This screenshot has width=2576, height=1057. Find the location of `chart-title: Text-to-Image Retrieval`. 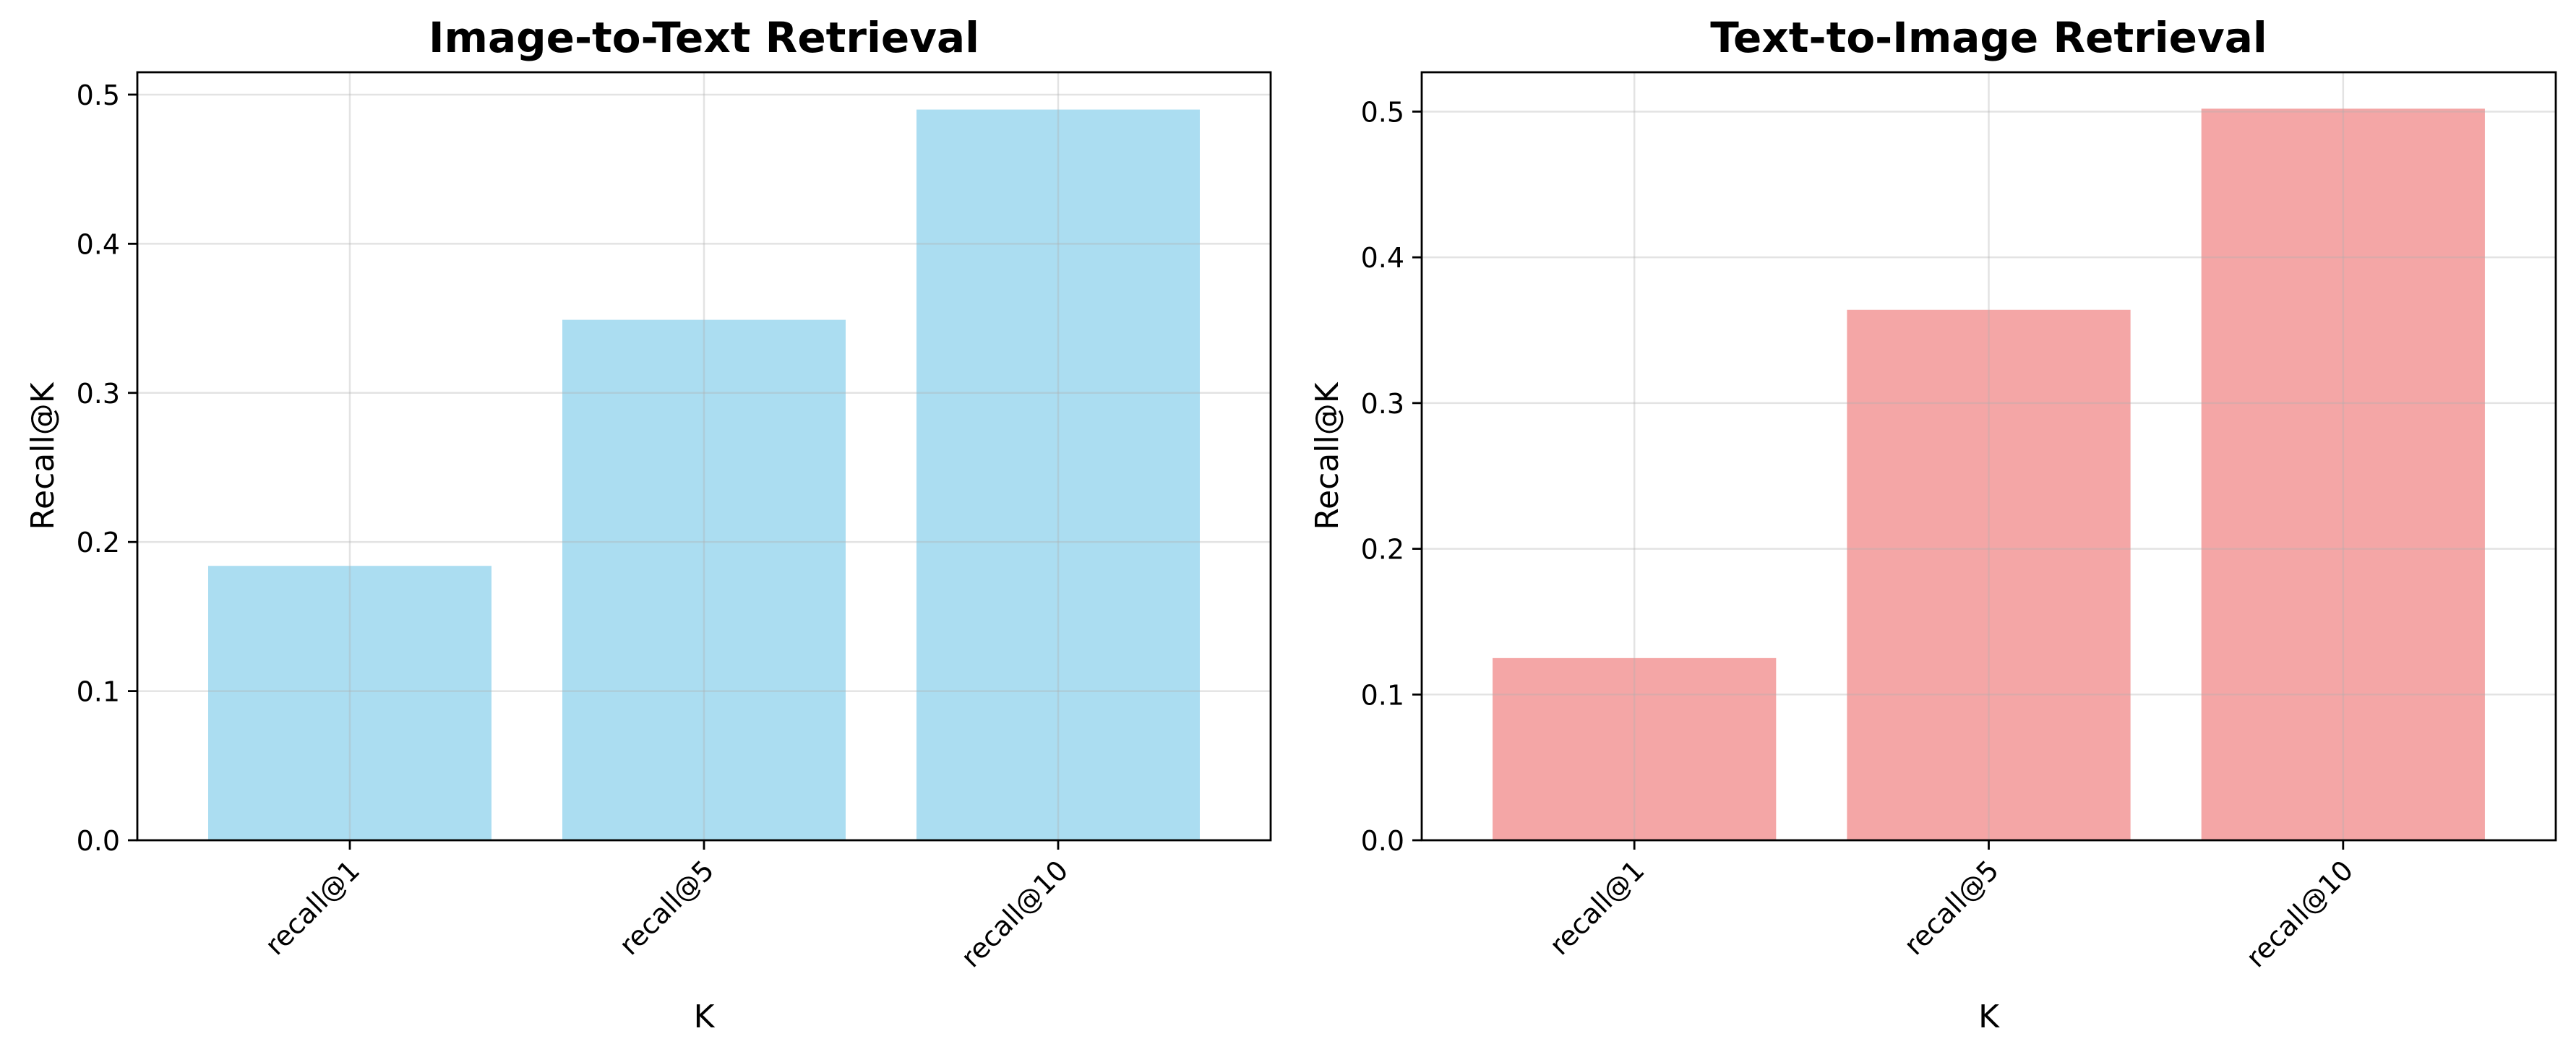

chart-title: Text-to-Image Retrieval is located at coordinates (1989, 37).